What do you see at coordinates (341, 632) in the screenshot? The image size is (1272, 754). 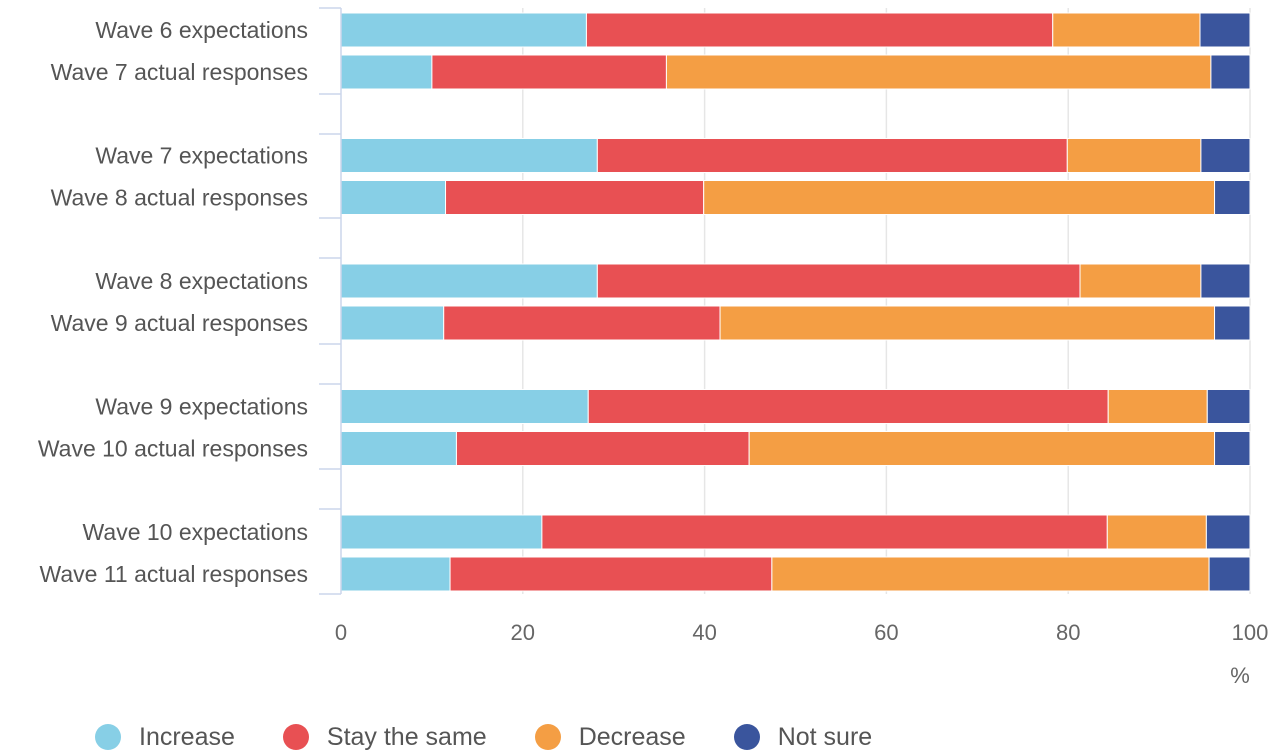 I see `x-tick-label: 0` at bounding box center [341, 632].